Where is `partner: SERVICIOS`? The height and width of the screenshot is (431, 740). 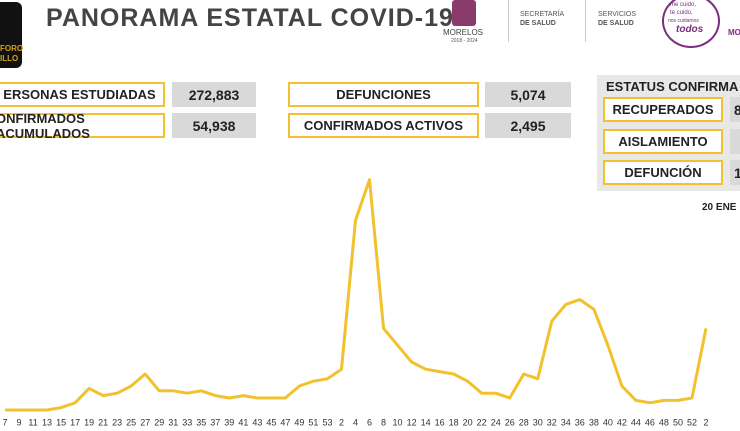 partner: SERVICIOS is located at coordinates (617, 14).